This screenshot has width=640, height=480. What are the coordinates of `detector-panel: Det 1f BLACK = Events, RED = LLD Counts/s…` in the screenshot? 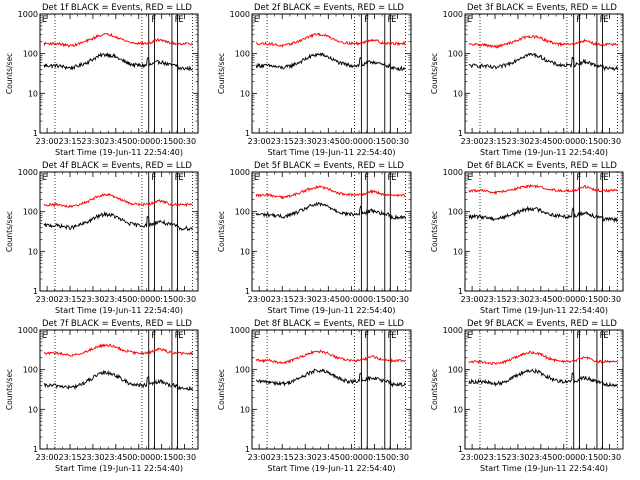 It's located at (102, 80).